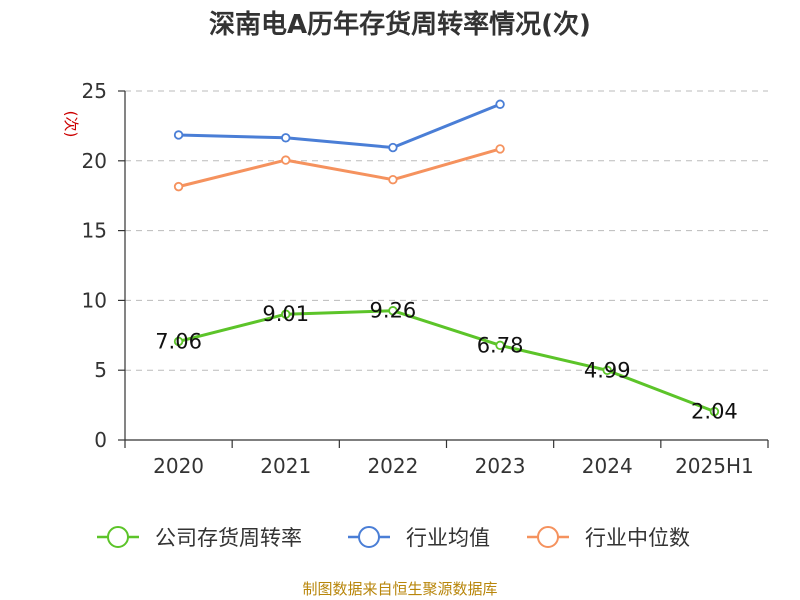 The height and width of the screenshot is (600, 800). Describe the element at coordinates (100, 440) in the screenshot. I see `y-tick-label: 0` at that location.